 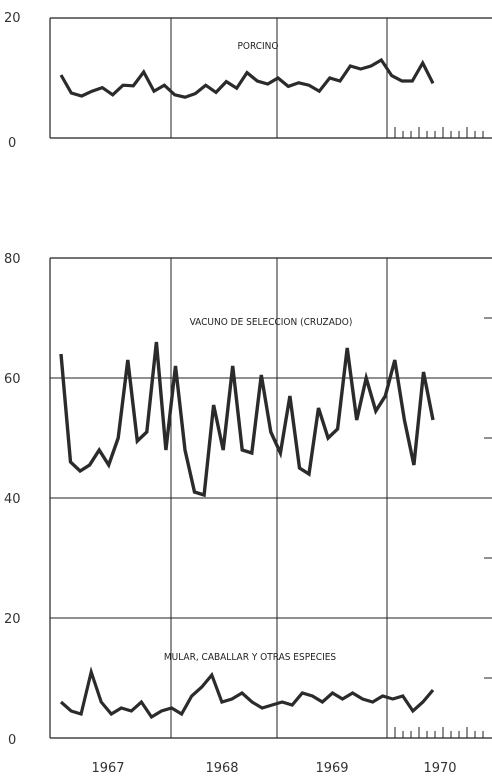 I want to click on xtick-1968: 1968, so click(x=221, y=768).